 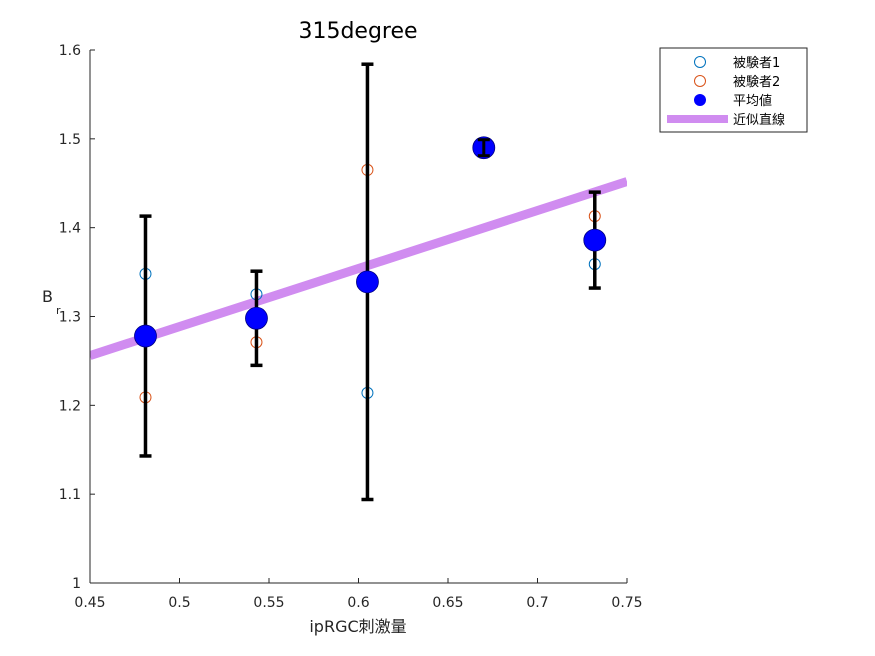 I want to click on y-tick-label: 1.2, so click(x=70, y=406).